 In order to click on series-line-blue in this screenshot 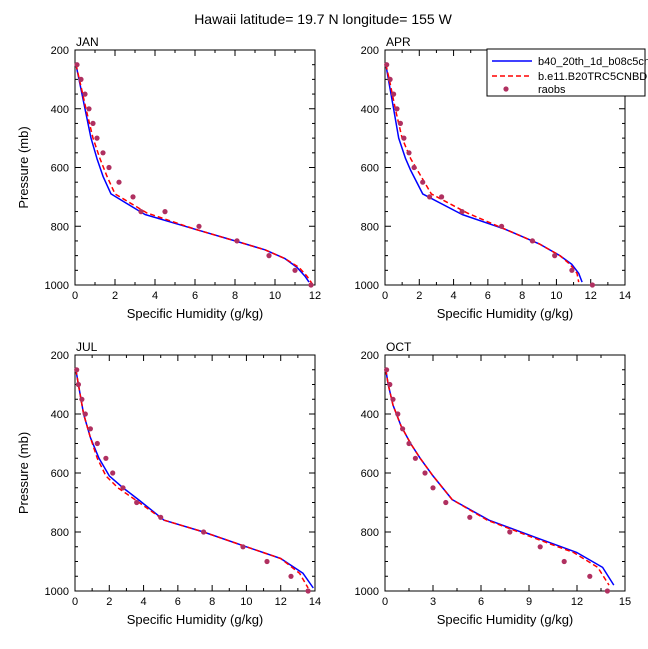, I will do `click(192, 173)`.